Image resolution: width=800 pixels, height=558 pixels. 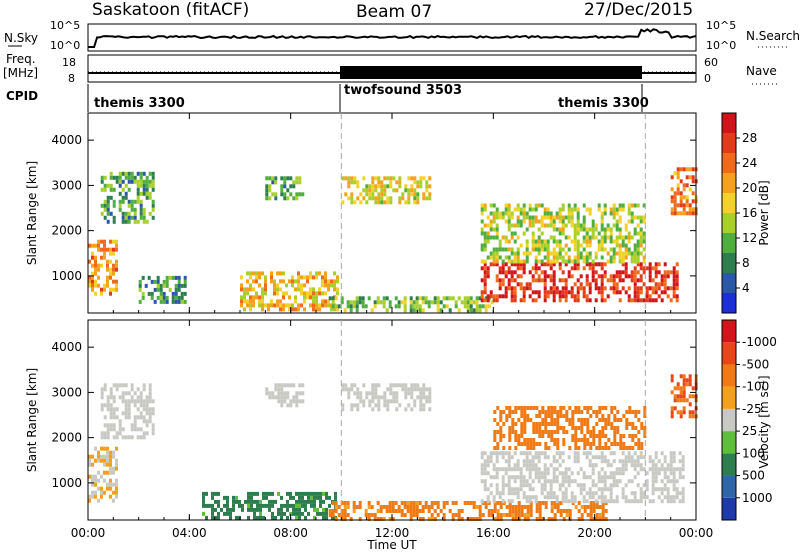 I want to click on colorbar-tick-label: -1000, so click(x=759, y=342).